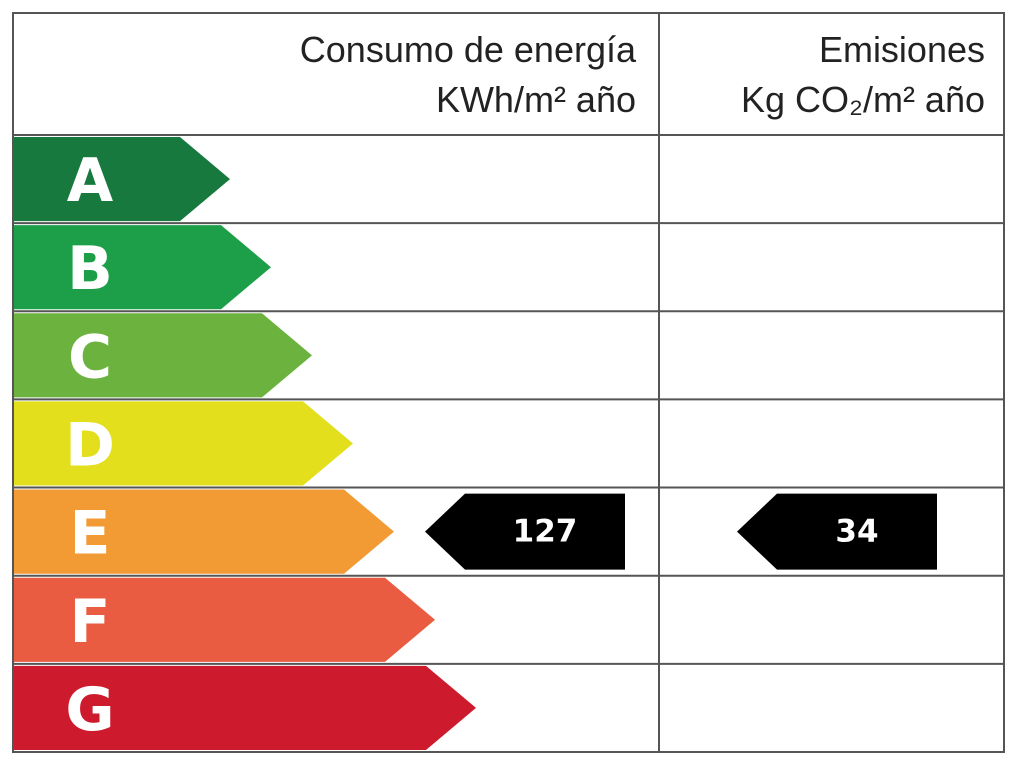  I want to click on emissions-indicator, so click(837, 531).